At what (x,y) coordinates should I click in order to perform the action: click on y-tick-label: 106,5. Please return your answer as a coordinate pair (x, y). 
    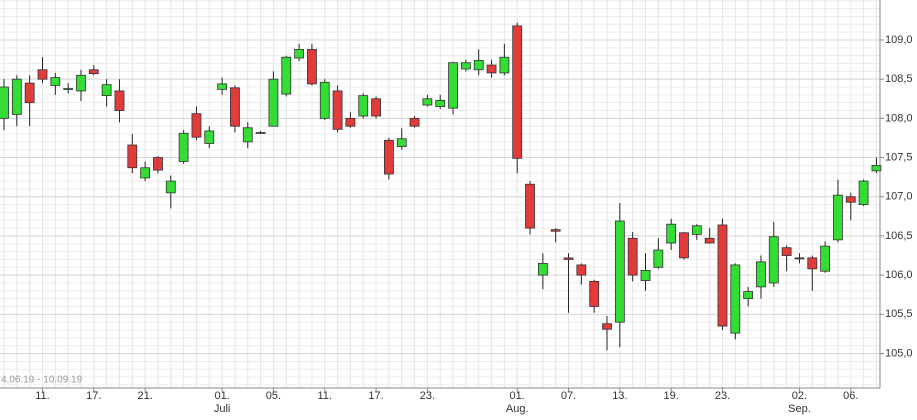
    Looking at the image, I should click on (899, 236).